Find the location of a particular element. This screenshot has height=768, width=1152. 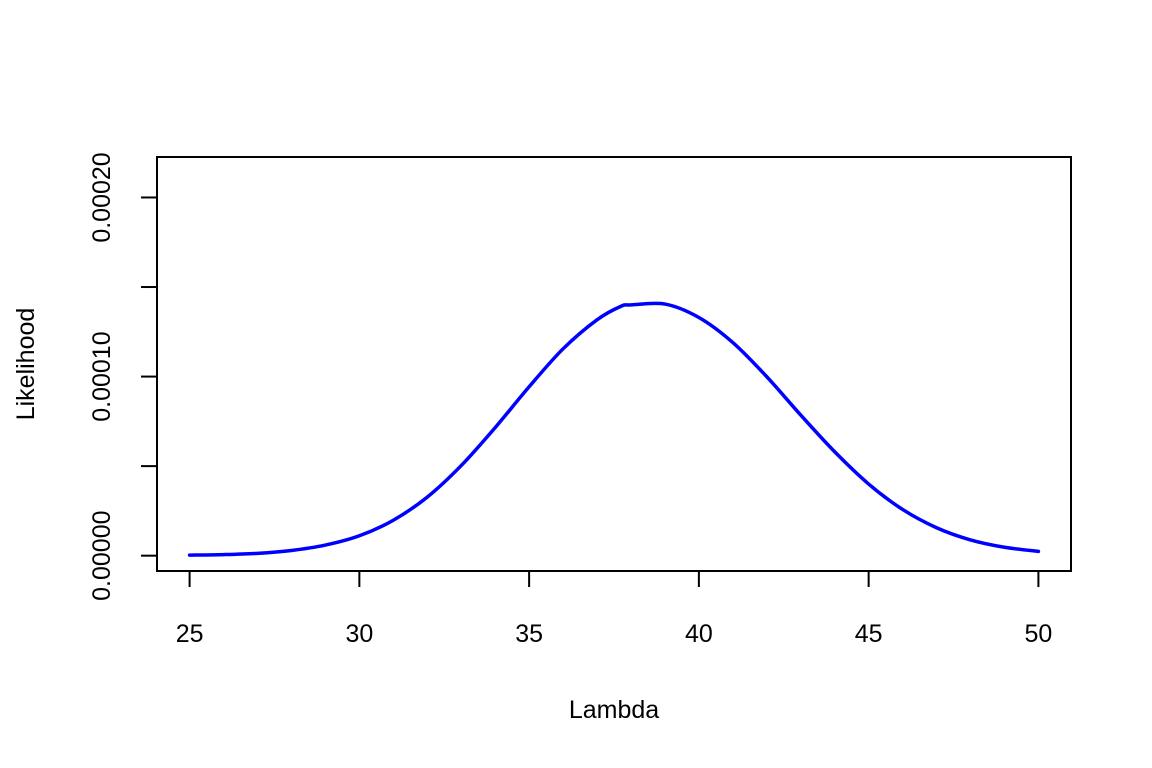

y-tick-label: 0.00020 is located at coordinates (102, 197).